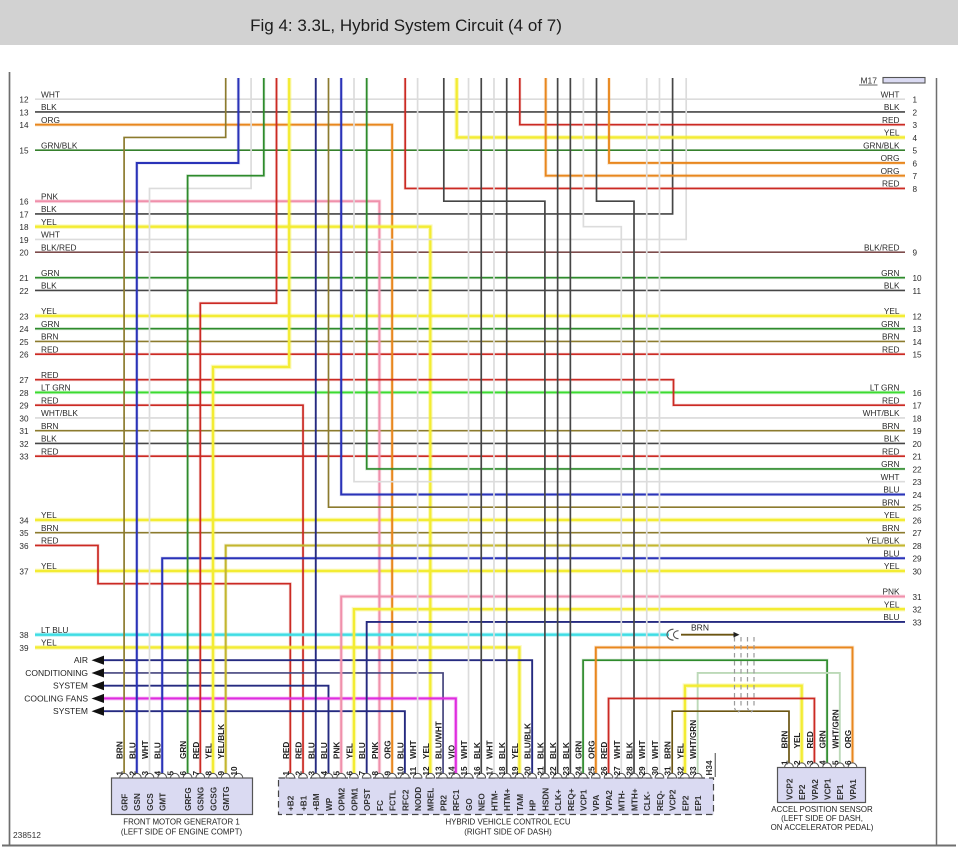 The width and height of the screenshot is (958, 856). Describe the element at coordinates (918, 418) in the screenshot. I see `svg-text: 18` at that location.